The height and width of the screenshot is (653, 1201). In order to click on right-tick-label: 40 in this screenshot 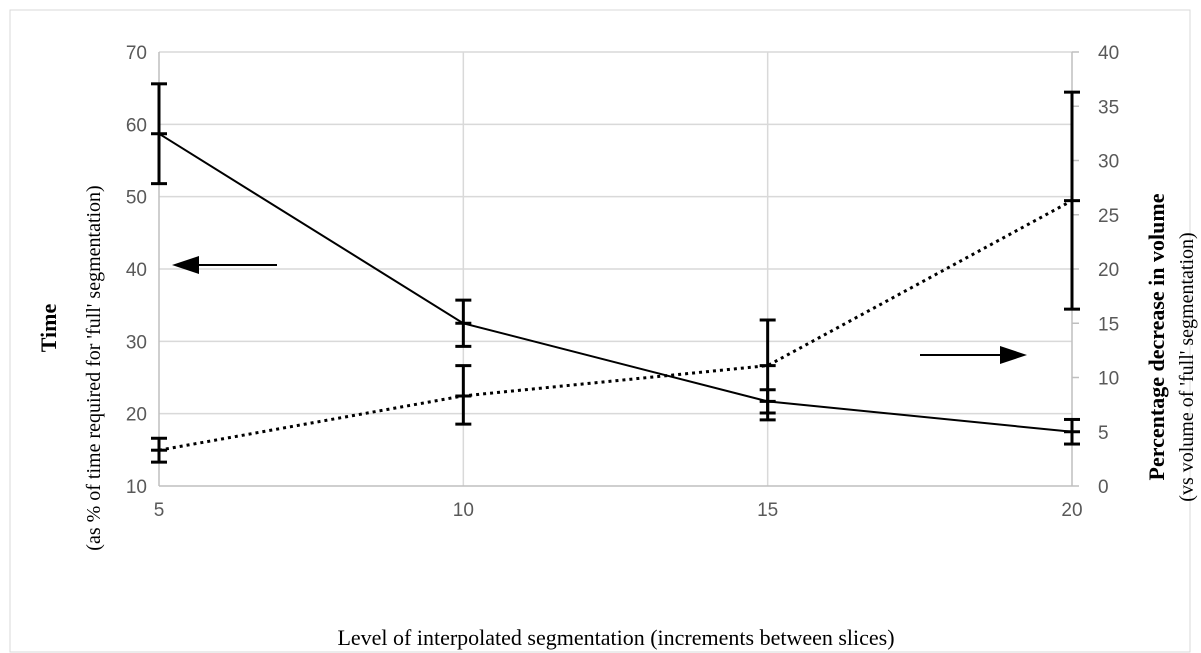, I will do `click(1108, 53)`.